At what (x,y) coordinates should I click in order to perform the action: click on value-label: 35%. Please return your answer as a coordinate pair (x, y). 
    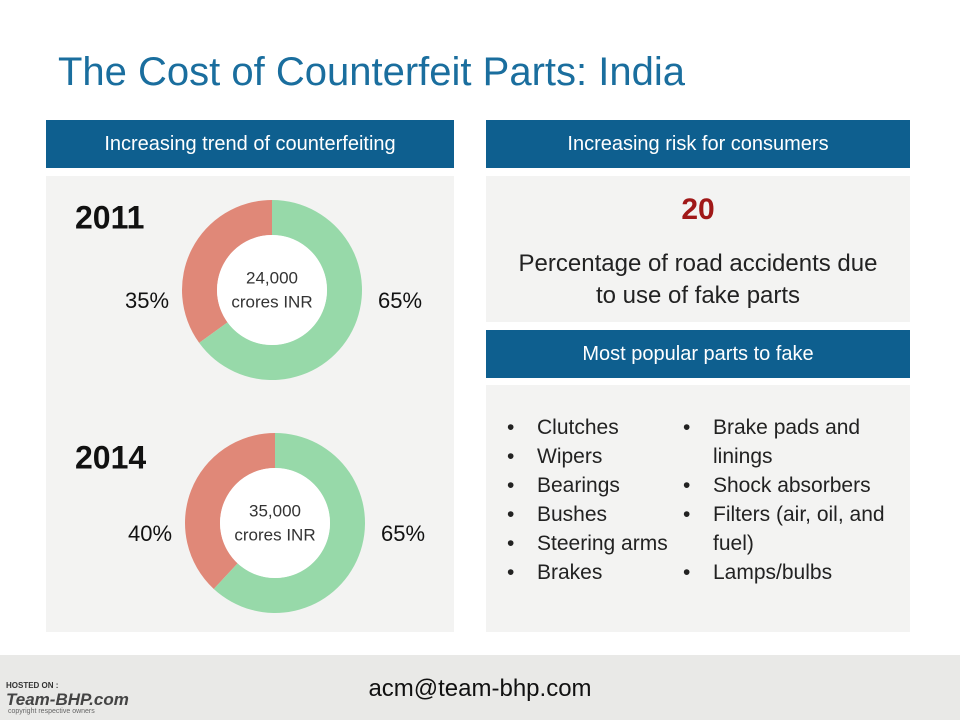
    Looking at the image, I should click on (147, 300).